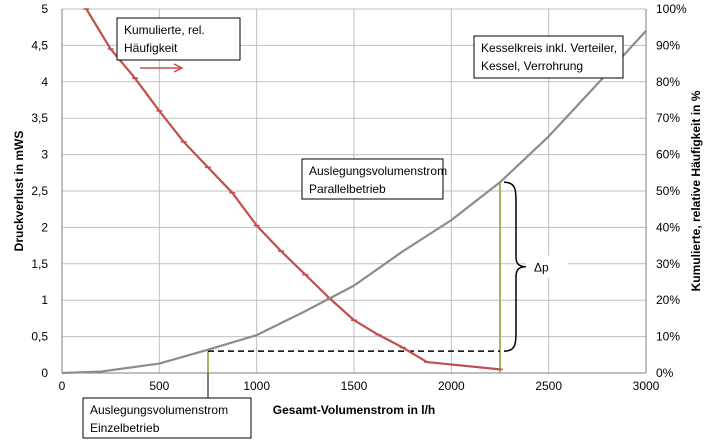 The width and height of the screenshot is (713, 444). What do you see at coordinates (44, 373) in the screenshot?
I see `y-tick-label: 0` at bounding box center [44, 373].